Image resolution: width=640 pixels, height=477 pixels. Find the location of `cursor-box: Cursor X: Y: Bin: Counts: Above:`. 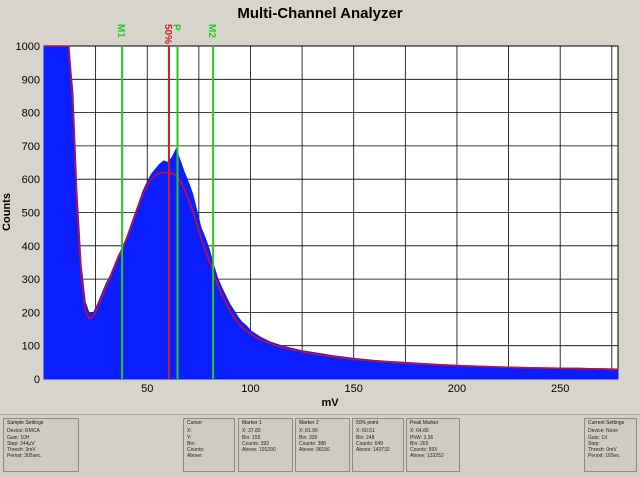

cursor-box: Cursor X: Y: Bin: Counts: Above: is located at coordinates (209, 445).